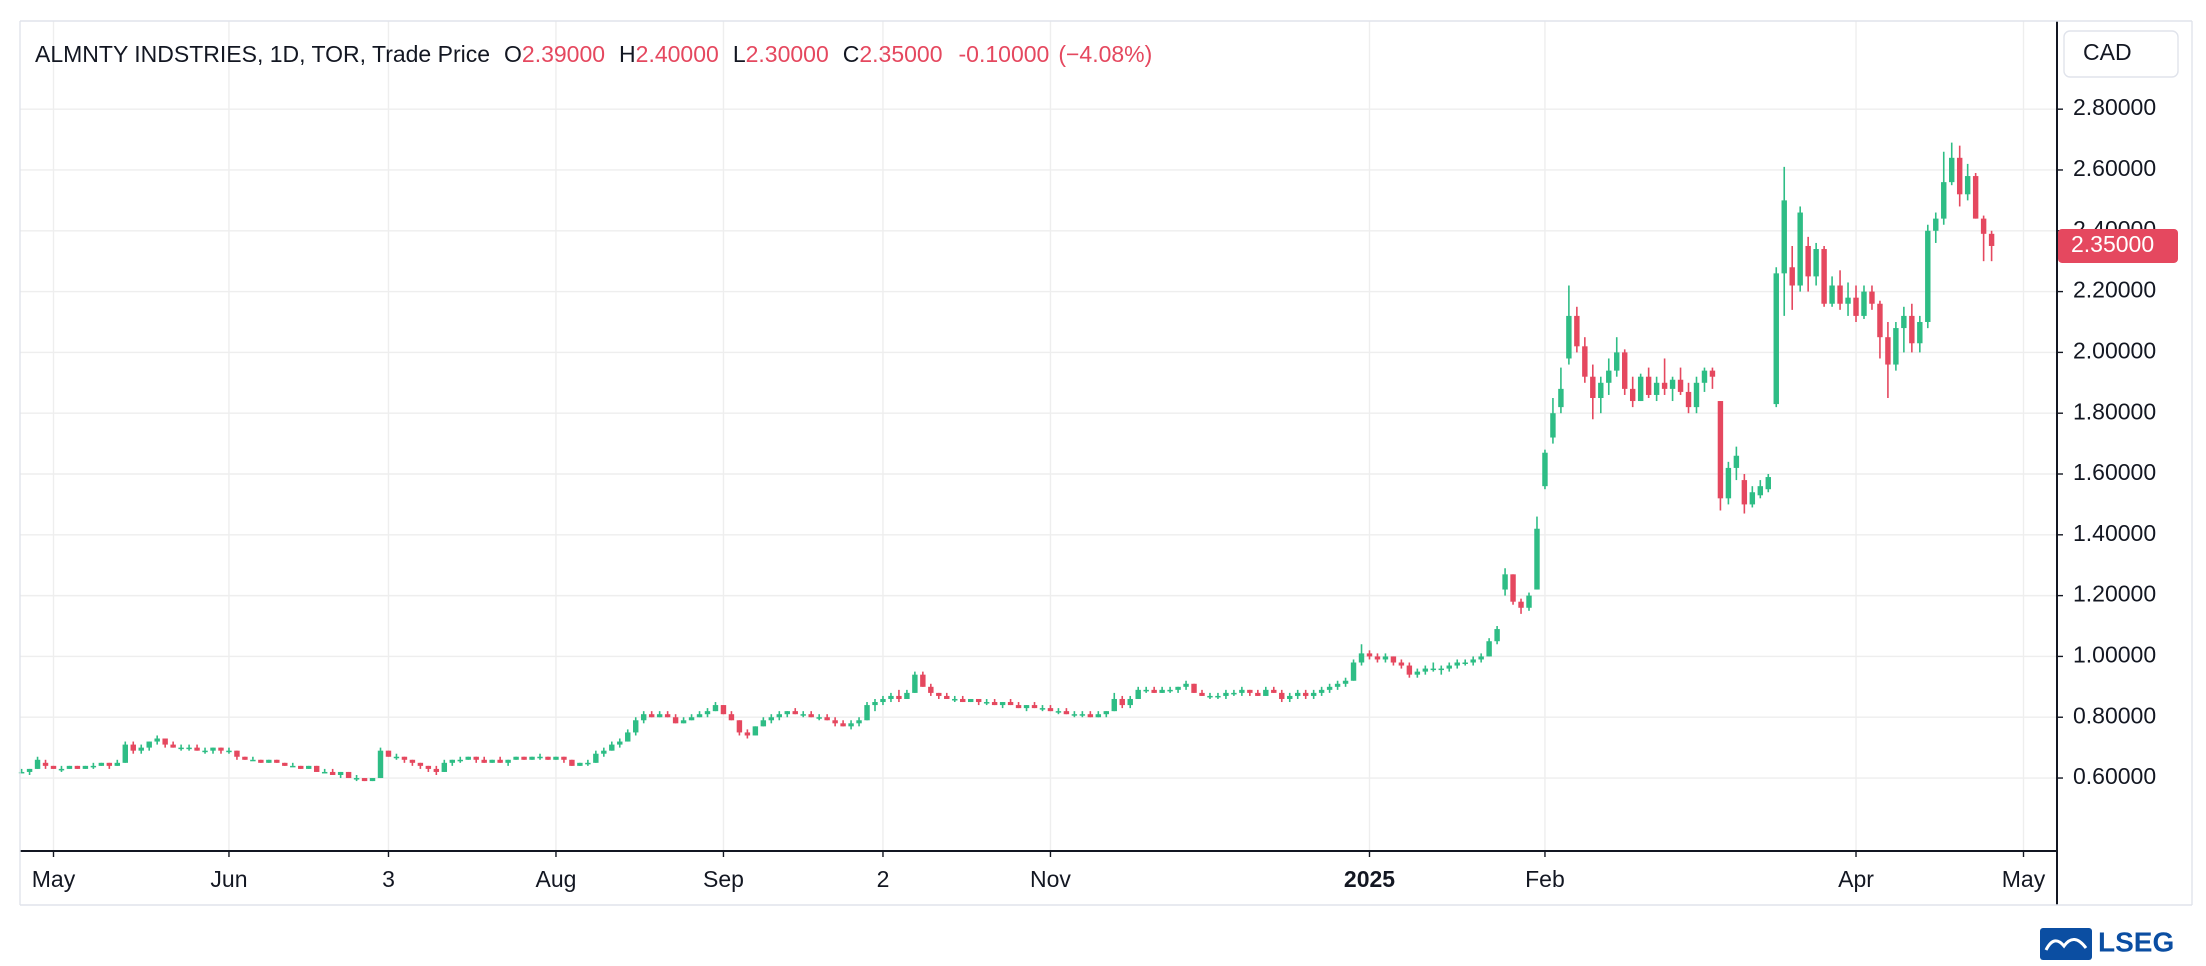 The image size is (2206, 966). What do you see at coordinates (228, 879) in the screenshot?
I see `x-tick-label: Jun` at bounding box center [228, 879].